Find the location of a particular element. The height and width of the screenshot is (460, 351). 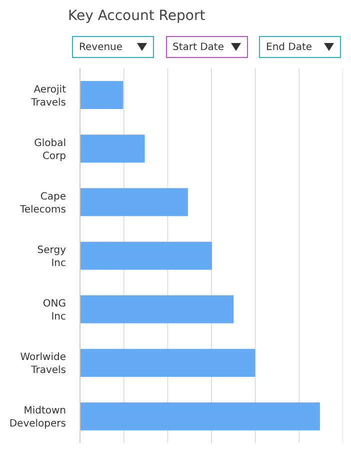

y-tick-label: Global Corp is located at coordinates (50, 150).